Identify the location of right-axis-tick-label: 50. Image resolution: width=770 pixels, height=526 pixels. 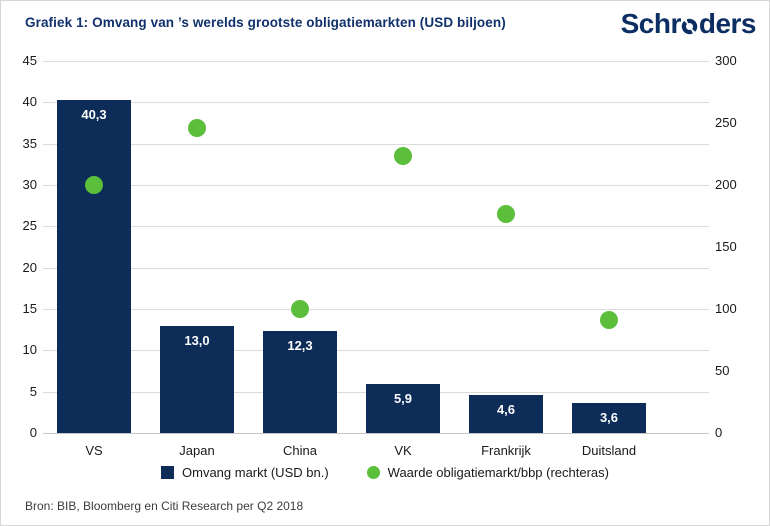
(722, 370).